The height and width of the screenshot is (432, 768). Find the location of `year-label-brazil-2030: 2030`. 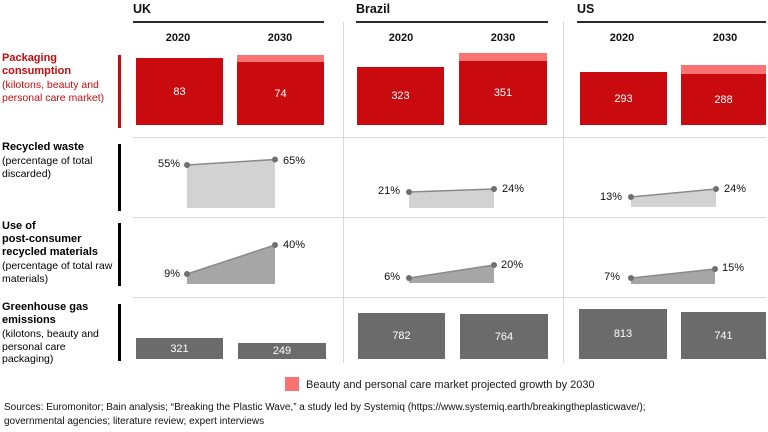

year-label-brazil-2030: 2030 is located at coordinates (503, 38).